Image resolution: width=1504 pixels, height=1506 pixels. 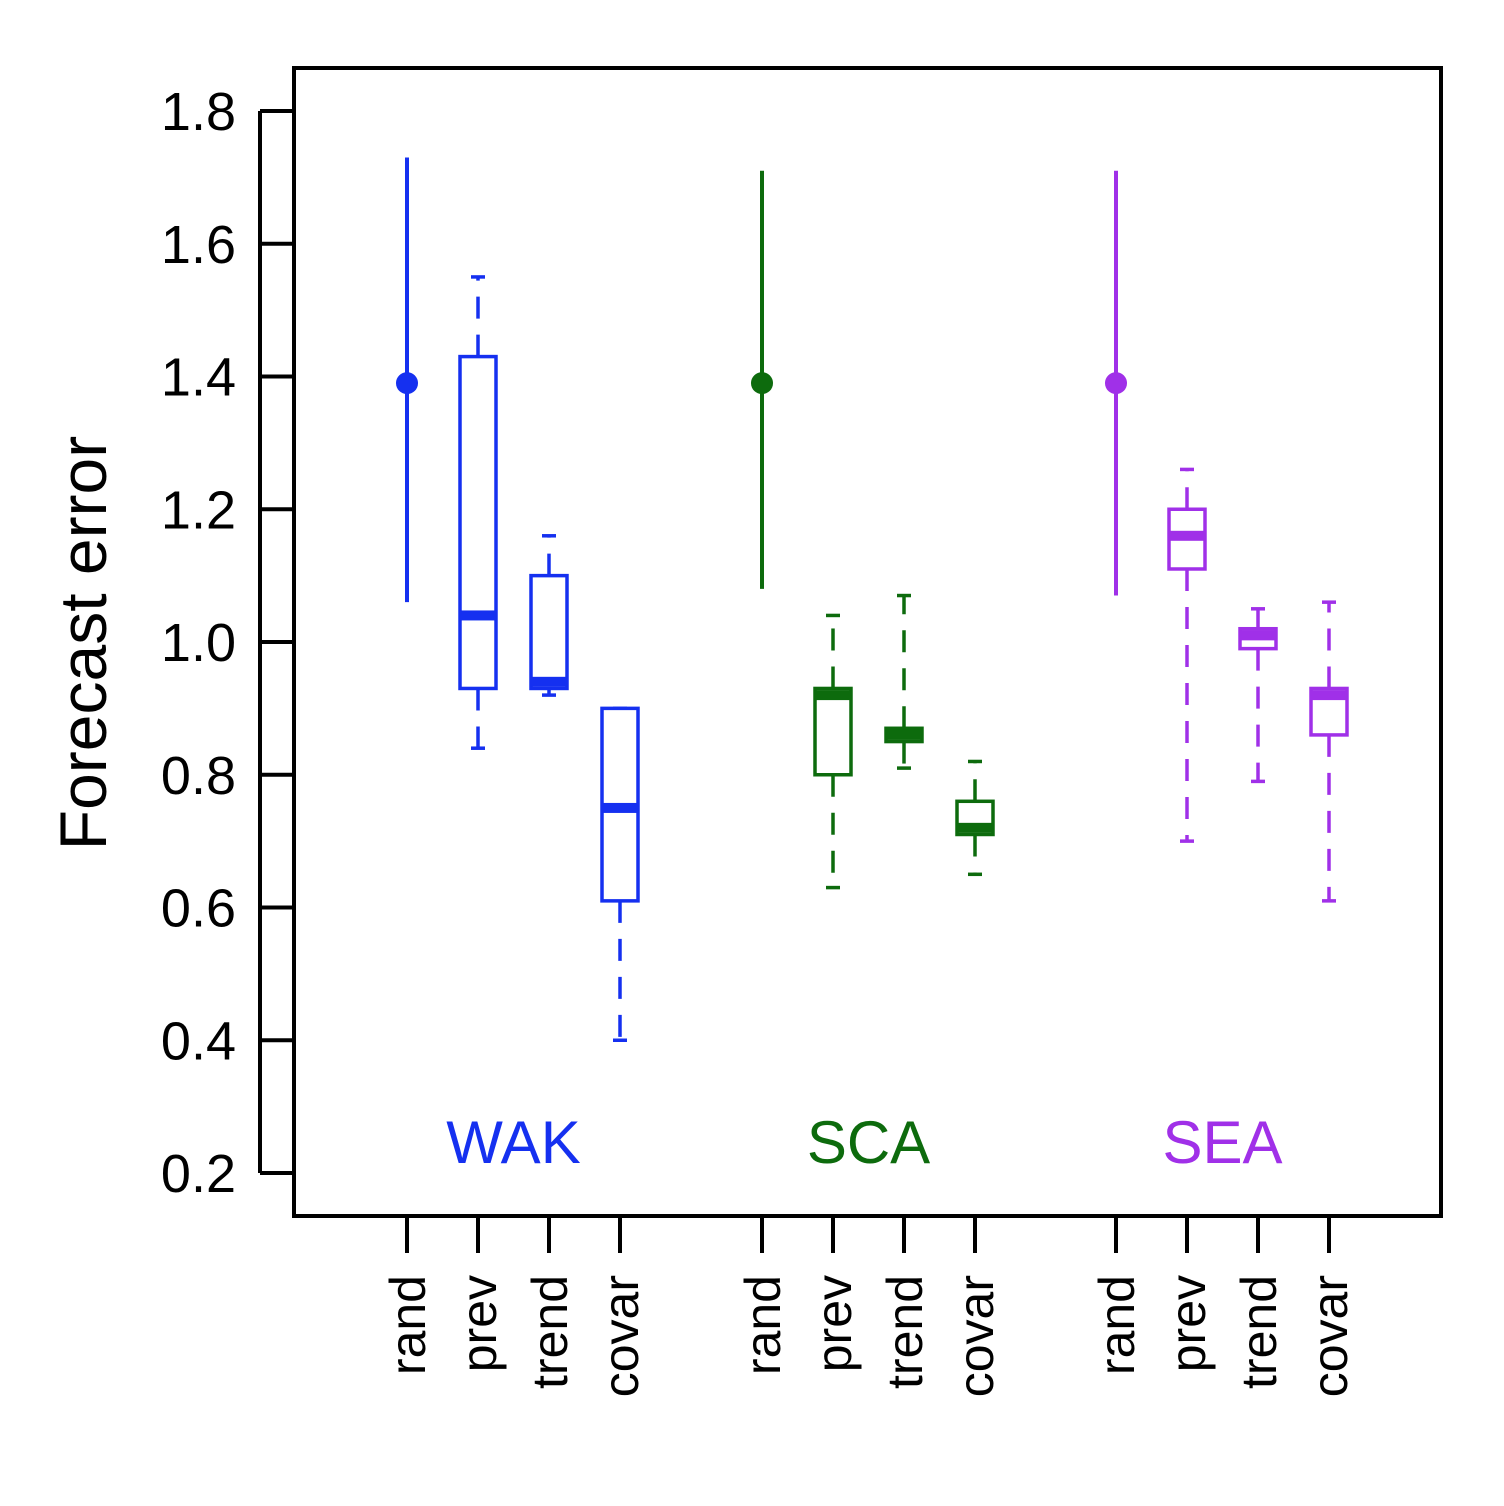 What do you see at coordinates (198, 1041) in the screenshot?
I see `y-tick-label: 0.4` at bounding box center [198, 1041].